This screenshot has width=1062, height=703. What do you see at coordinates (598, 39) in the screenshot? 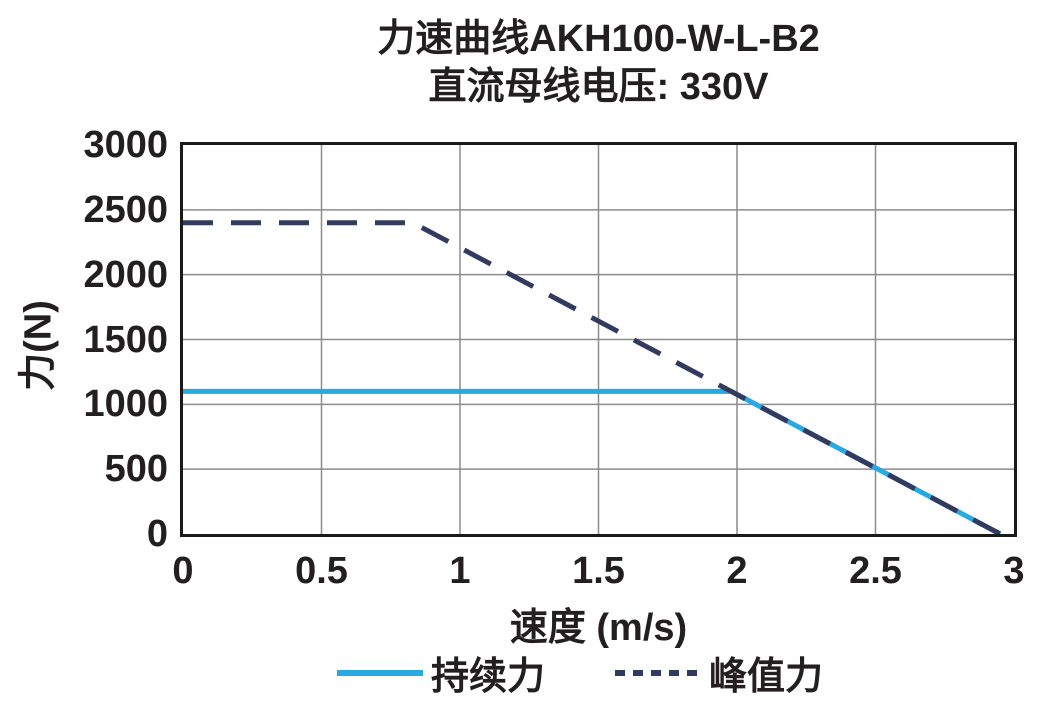
I see `chart-title: 力速曲线AKH100-W-L-B2` at bounding box center [598, 39].